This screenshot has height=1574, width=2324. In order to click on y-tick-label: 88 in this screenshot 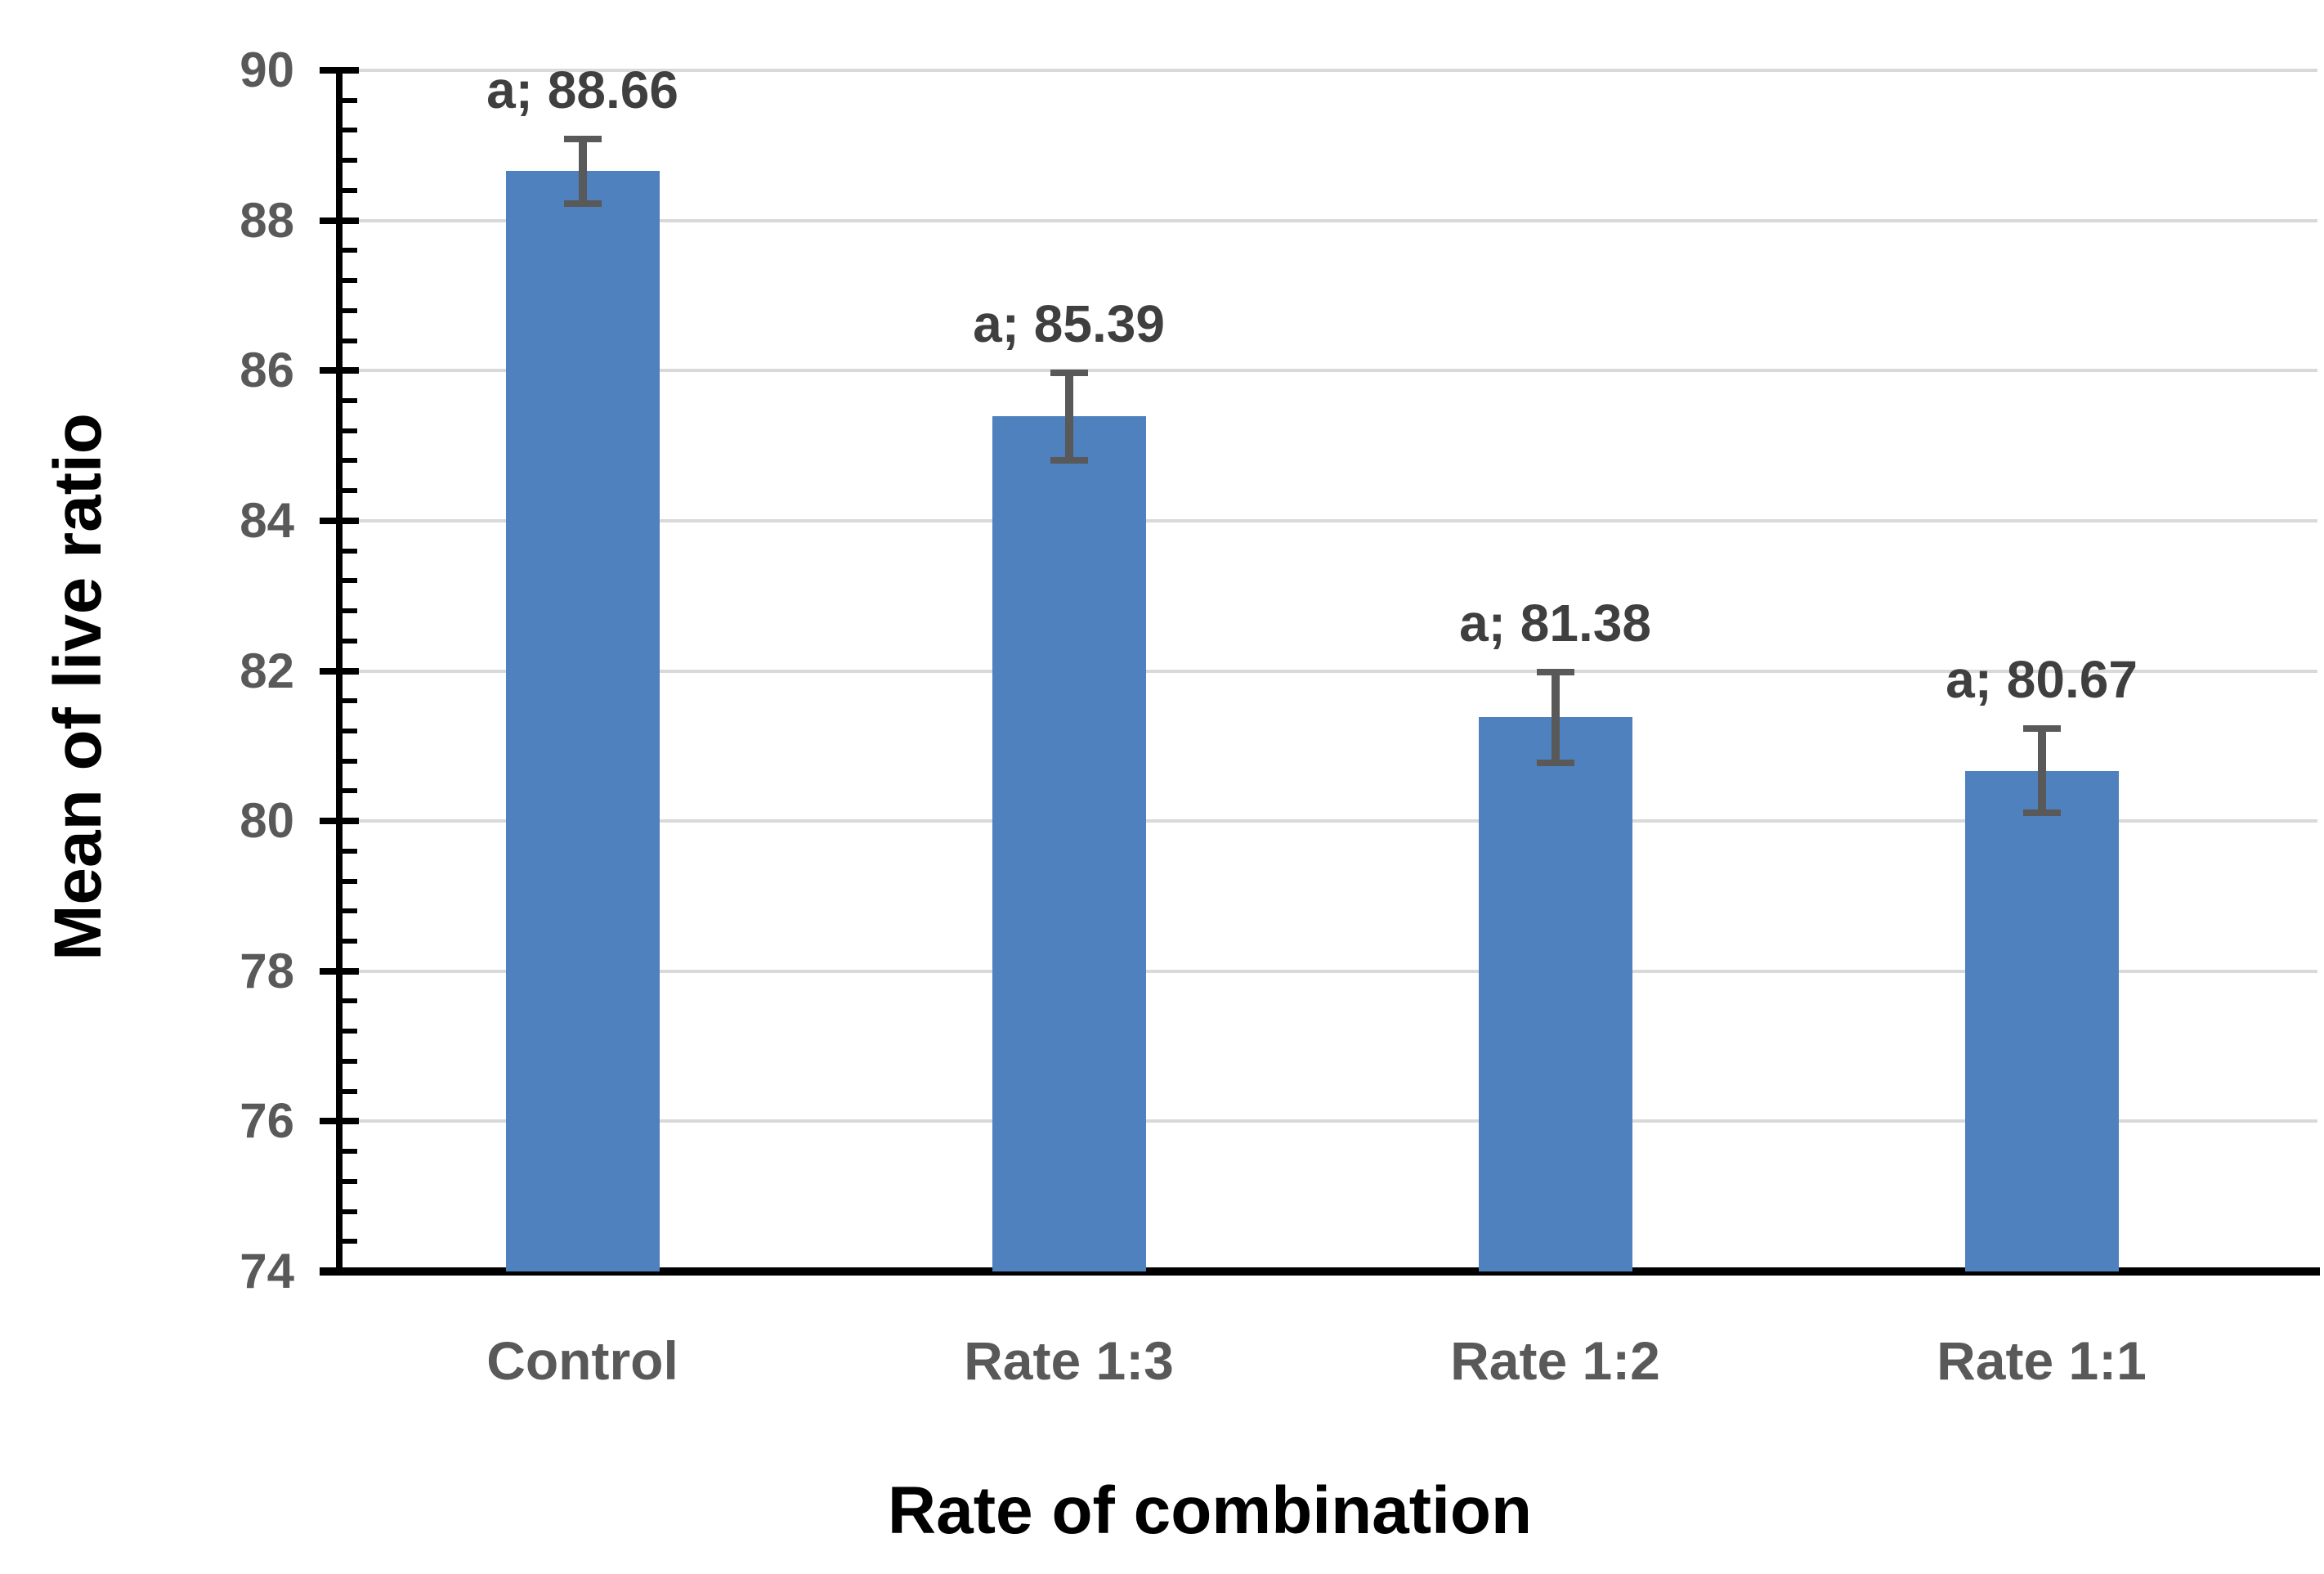, I will do `click(267, 220)`.